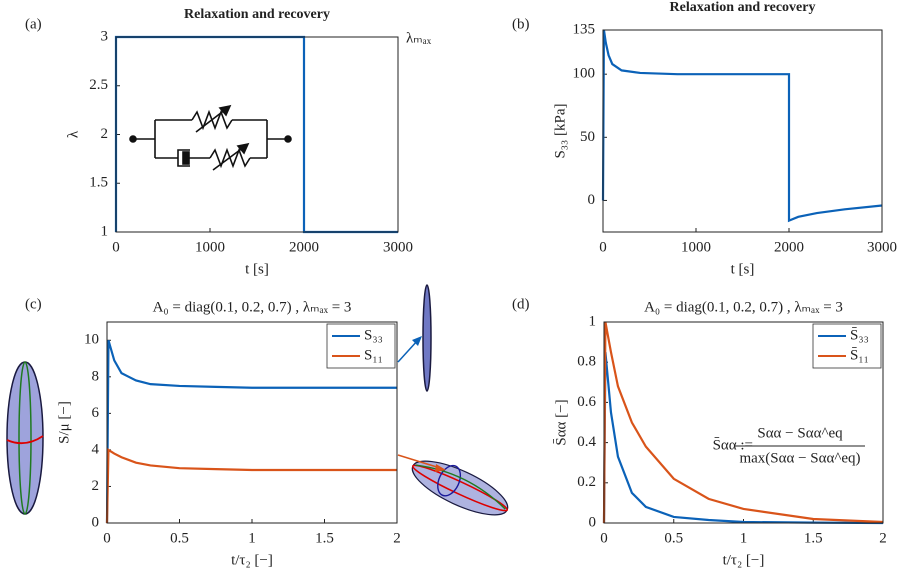  I want to click on y-axis-label: λ, so click(73, 134).